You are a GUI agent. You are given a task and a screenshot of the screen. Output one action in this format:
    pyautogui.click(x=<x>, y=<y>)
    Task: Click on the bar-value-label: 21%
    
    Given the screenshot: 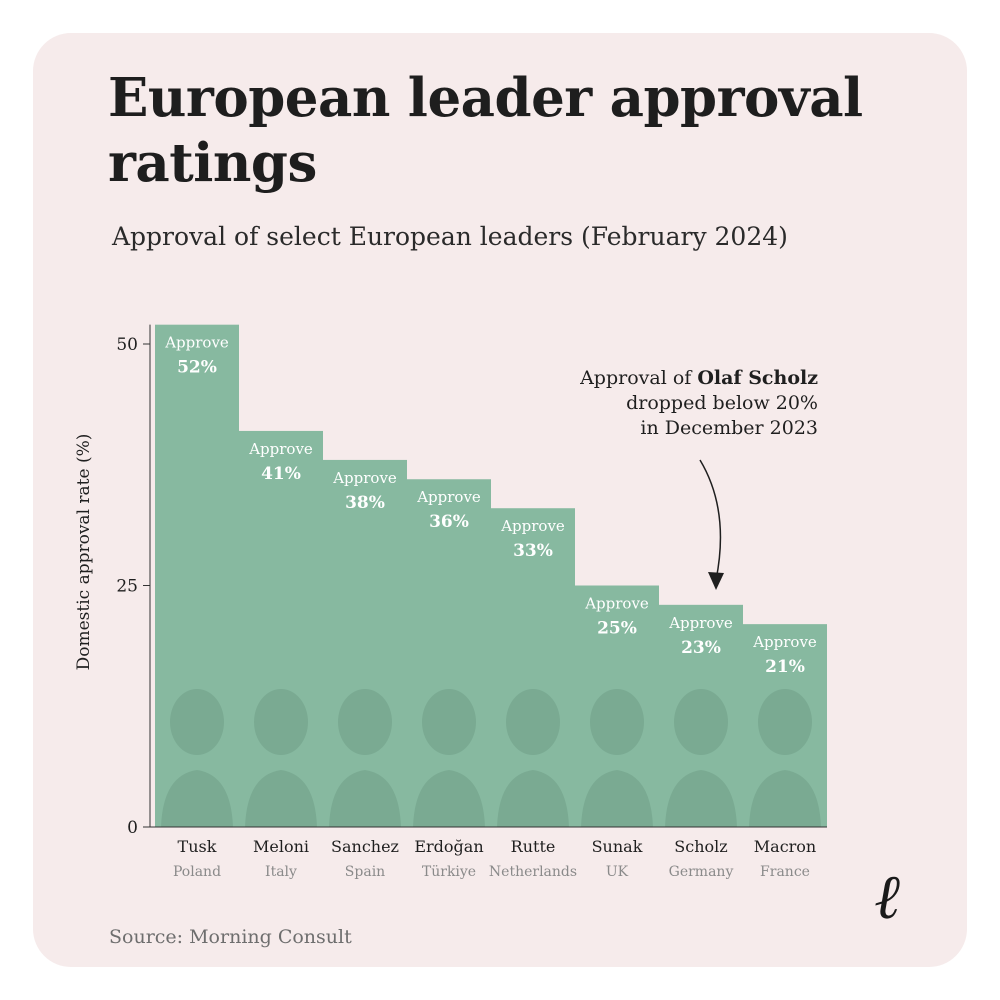 What is the action you would take?
    pyautogui.click(x=785, y=667)
    